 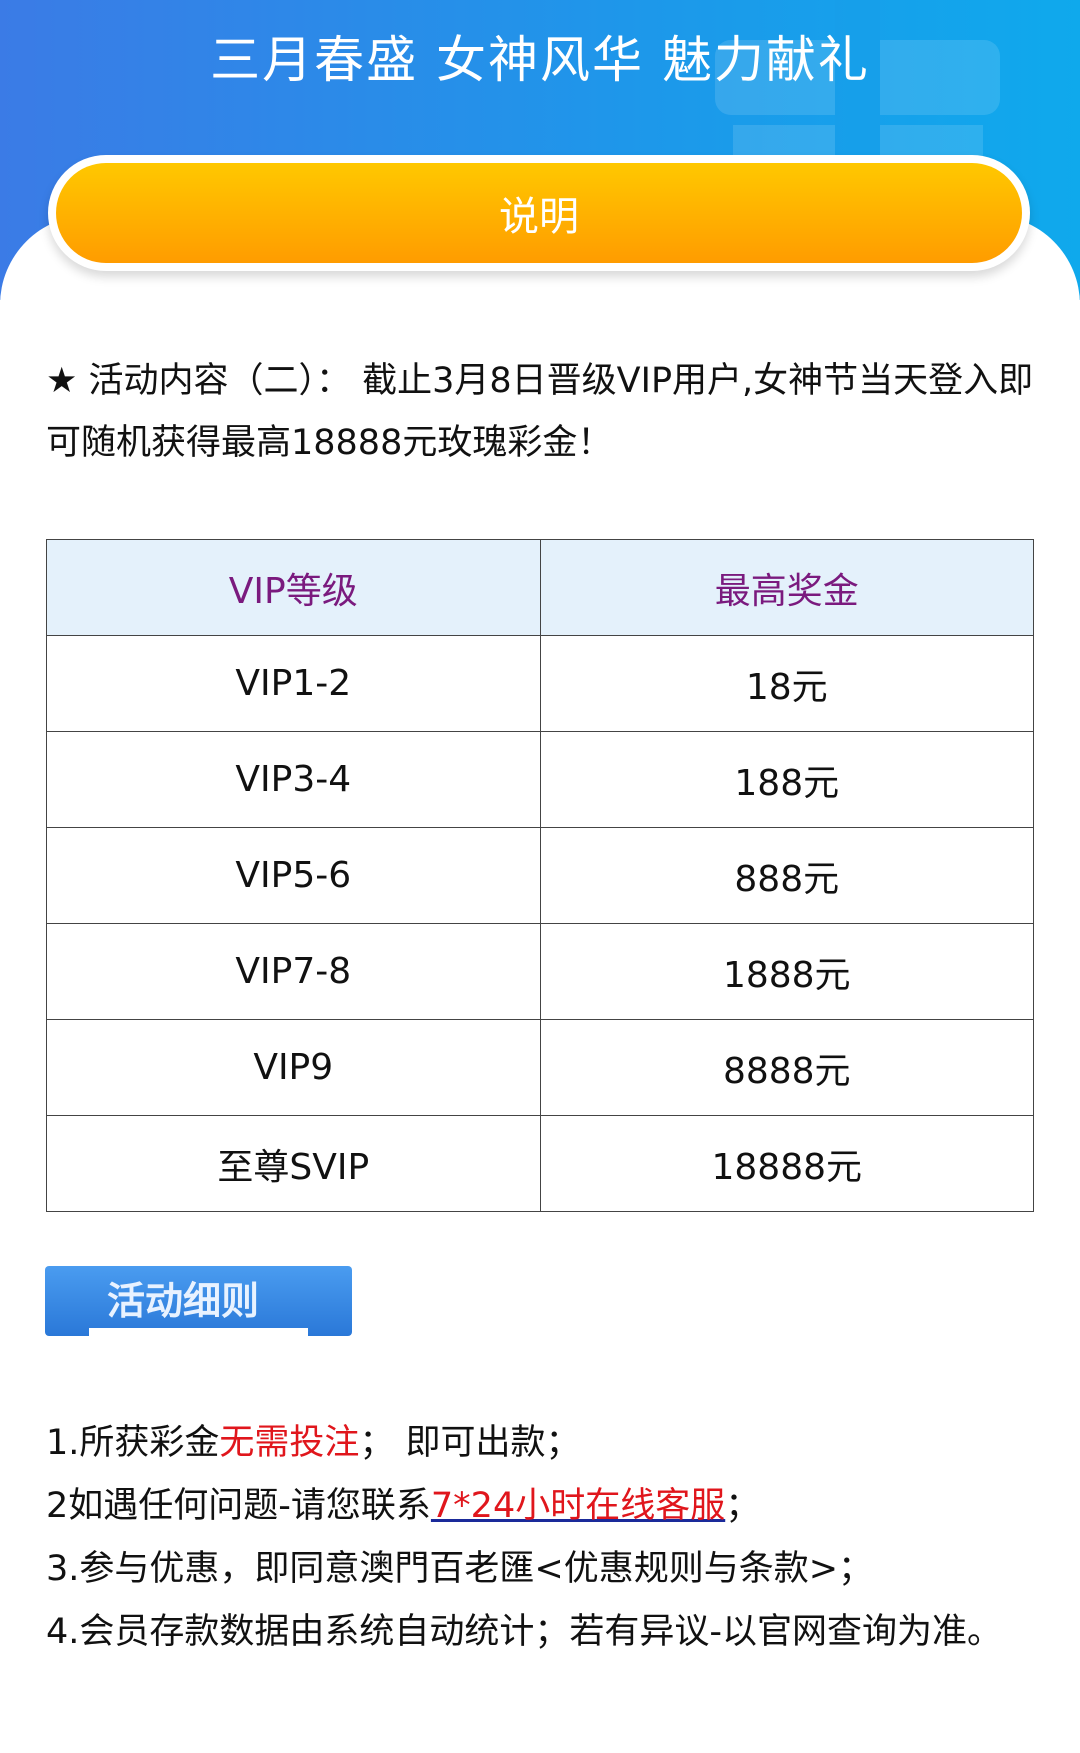 What do you see at coordinates (289, 1443) in the screenshot?
I see `rule-highlight: 无需投注` at bounding box center [289, 1443].